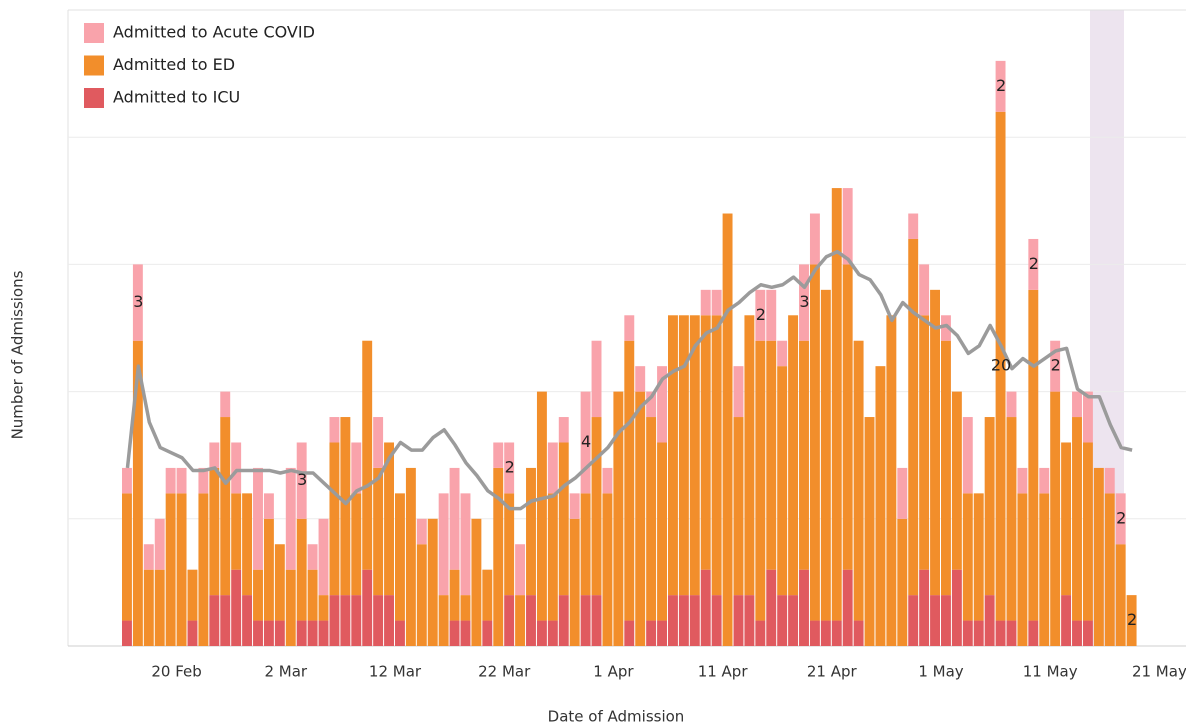  Describe the element at coordinates (1001, 365) in the screenshot. I see `data-label: 20` at that location.